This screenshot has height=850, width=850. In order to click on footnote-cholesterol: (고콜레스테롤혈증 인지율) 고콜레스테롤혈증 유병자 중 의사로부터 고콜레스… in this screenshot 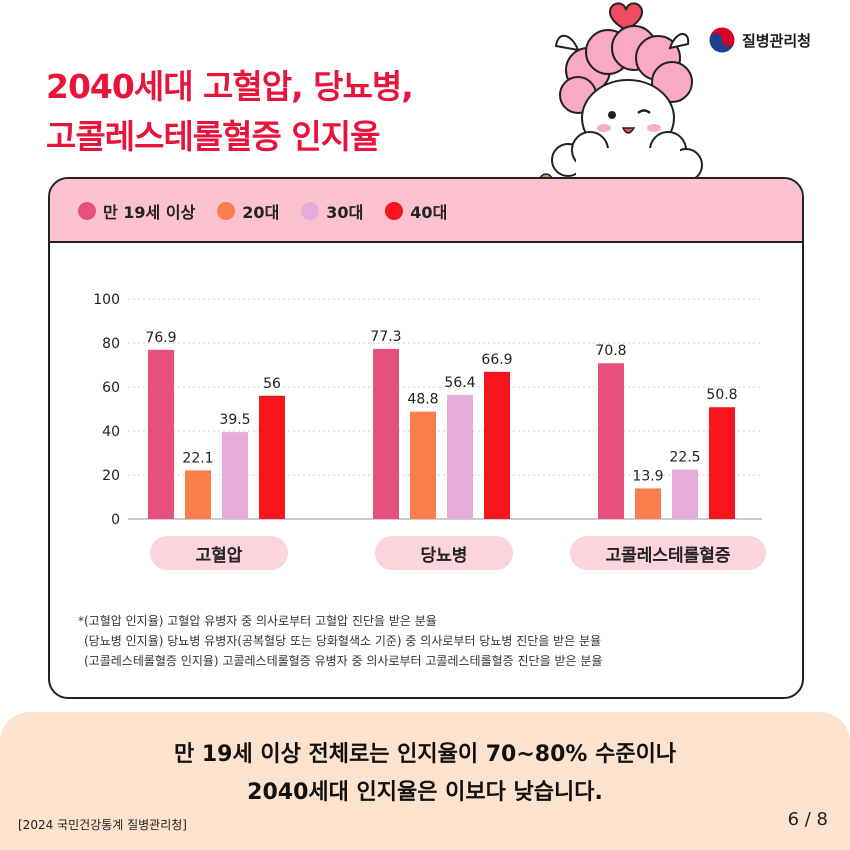, I will do `click(343, 661)`.